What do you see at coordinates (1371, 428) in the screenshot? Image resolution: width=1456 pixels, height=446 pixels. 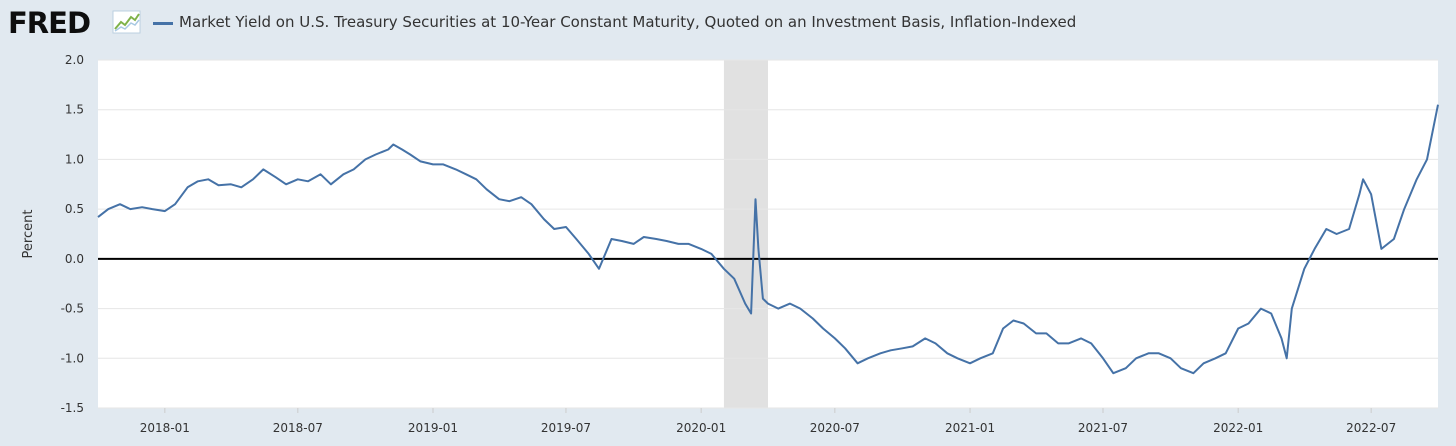 I see `x-tick-label: 2022-07` at bounding box center [1371, 428].